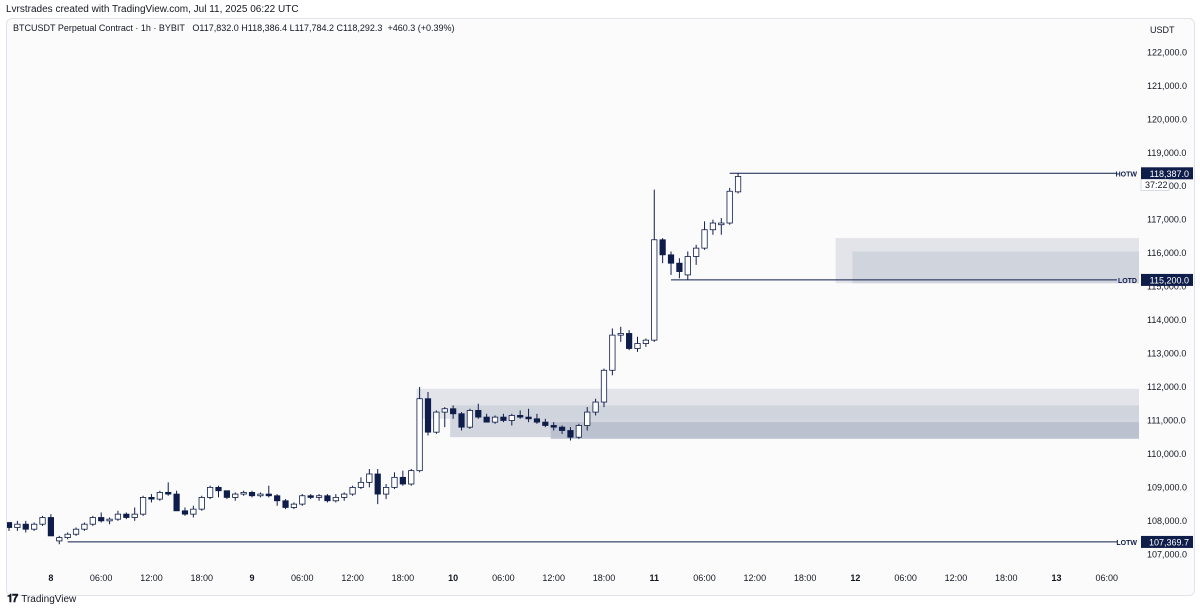  I want to click on y-tick-label: 114,000.0, so click(1166, 320).